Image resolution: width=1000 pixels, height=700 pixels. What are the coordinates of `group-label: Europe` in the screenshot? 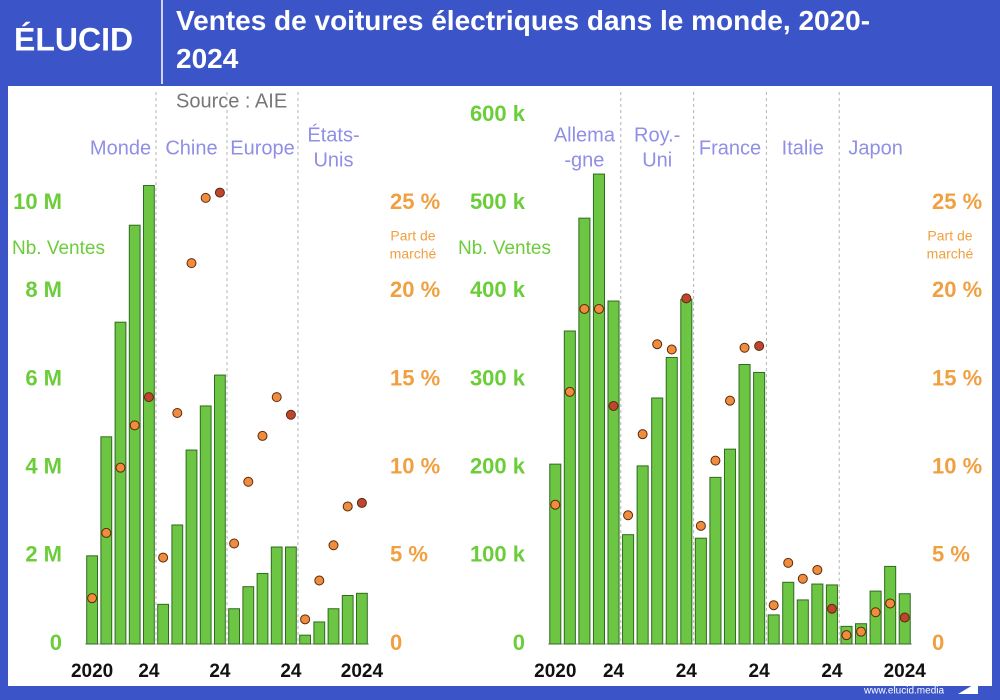 It's located at (262, 148).